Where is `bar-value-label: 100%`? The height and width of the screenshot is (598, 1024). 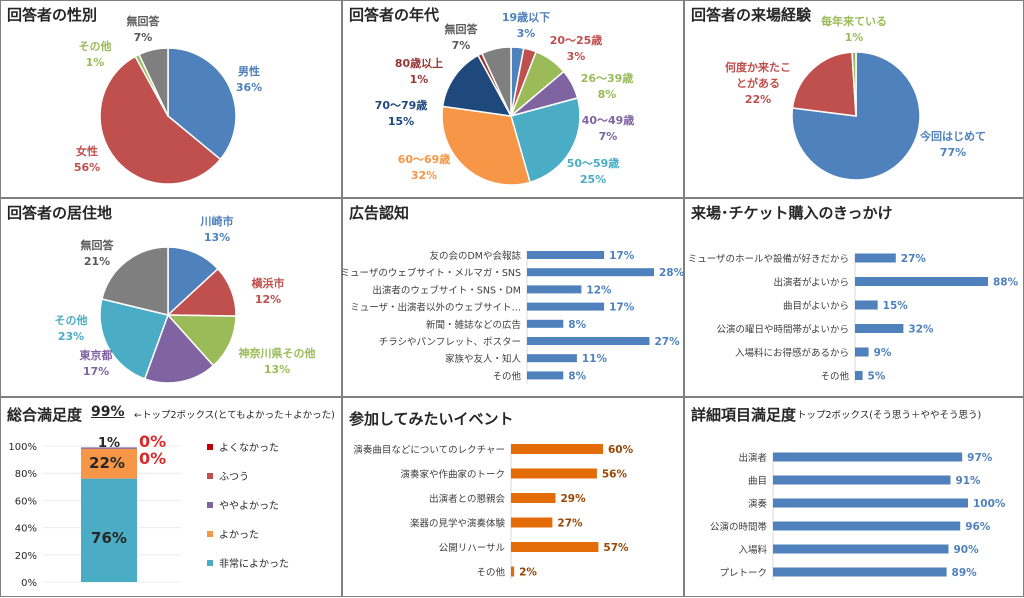
bar-value-label: 100% is located at coordinates (989, 504).